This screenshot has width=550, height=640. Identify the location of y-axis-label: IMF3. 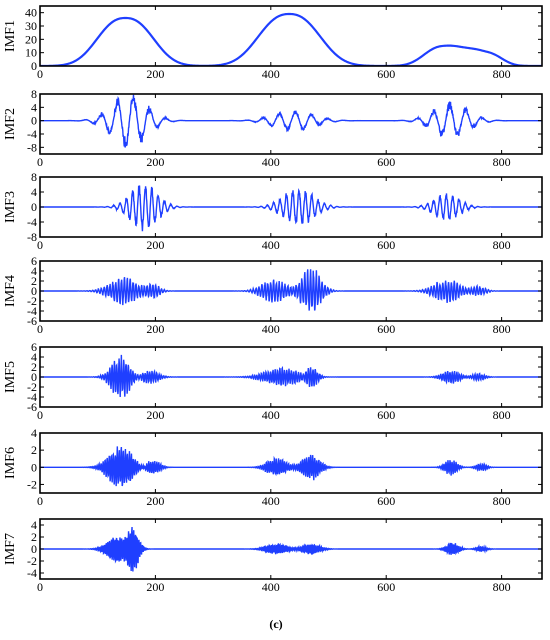
(10, 207).